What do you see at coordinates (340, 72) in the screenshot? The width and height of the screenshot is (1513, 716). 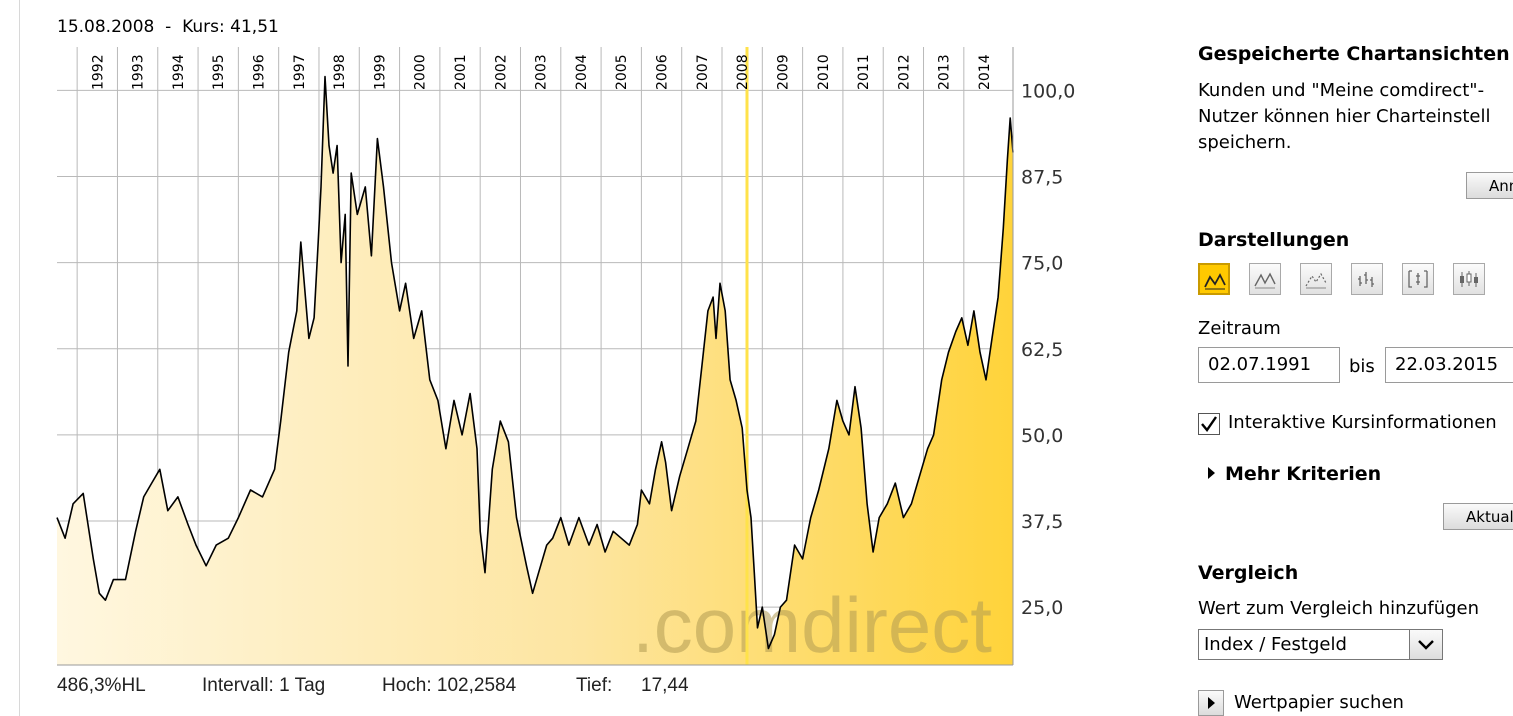 I see `x-tick-label: 1998` at bounding box center [340, 72].